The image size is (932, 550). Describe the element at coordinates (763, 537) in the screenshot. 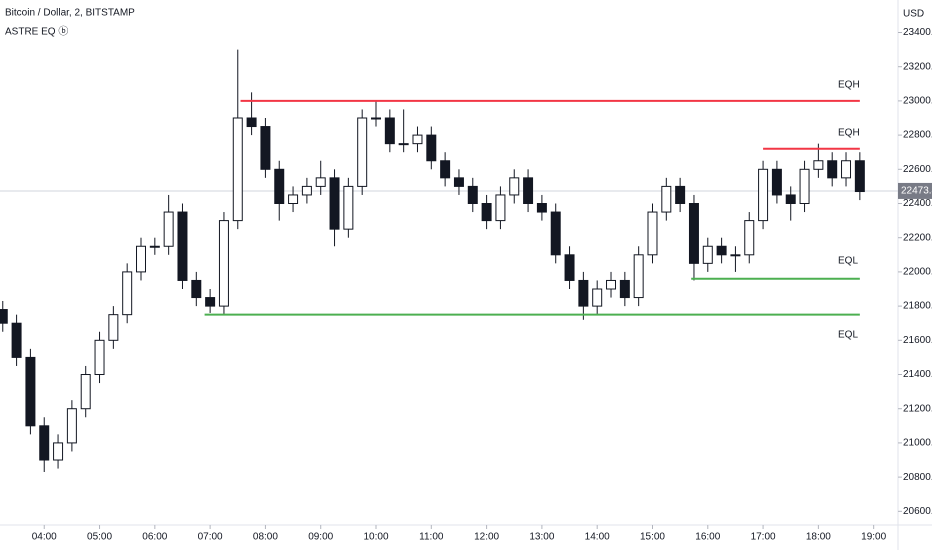

I see `x-tick-label: 17:00` at that location.